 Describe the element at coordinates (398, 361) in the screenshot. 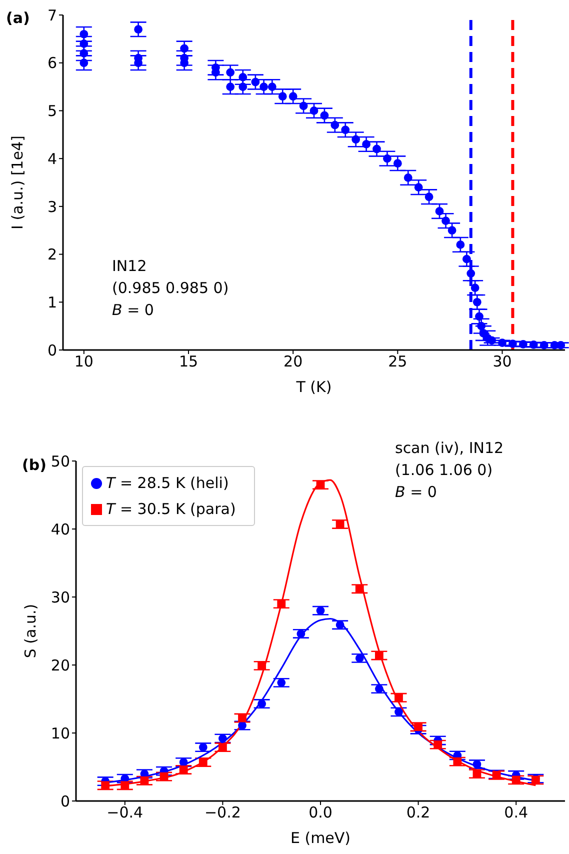

I see `x-tick-label: 25` at that location.